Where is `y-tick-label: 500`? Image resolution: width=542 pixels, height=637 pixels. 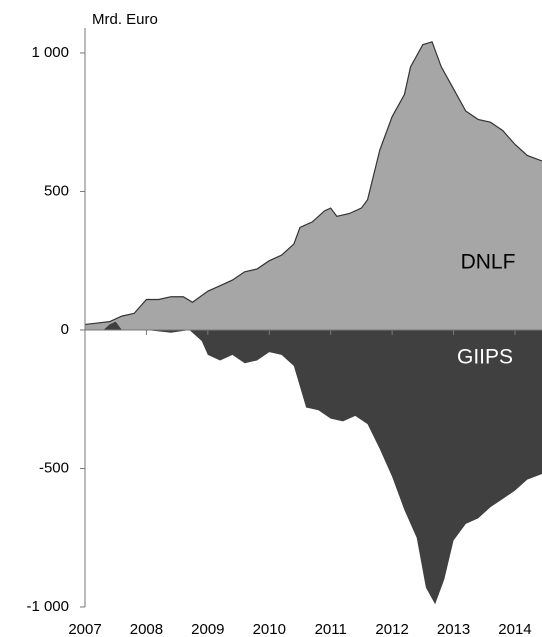
y-tick-label: 500 is located at coordinates (56, 190).